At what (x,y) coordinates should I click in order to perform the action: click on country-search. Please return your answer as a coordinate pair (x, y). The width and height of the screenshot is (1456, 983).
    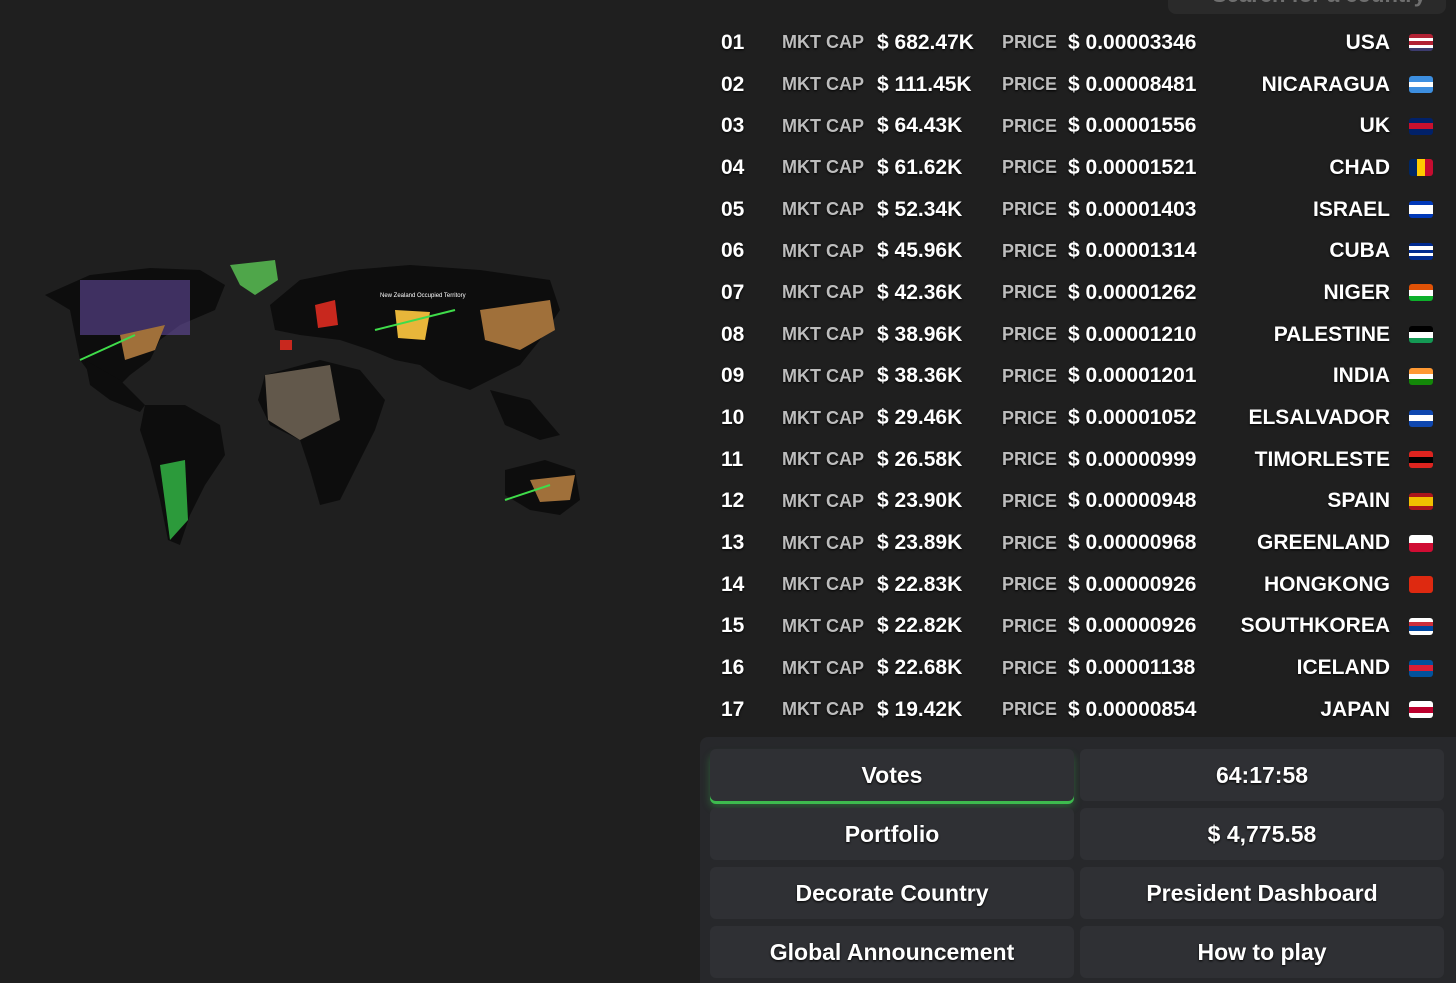
    Looking at the image, I should click on (1307, 7).